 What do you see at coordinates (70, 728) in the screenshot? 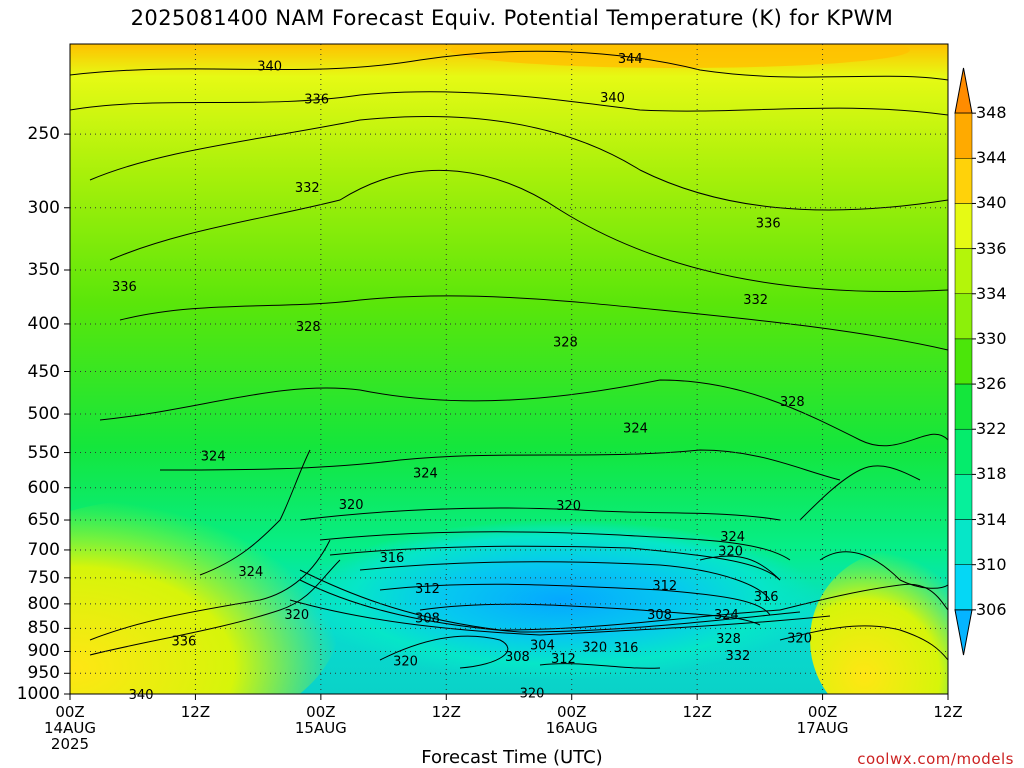
I see `x-tick-label: 14AUG` at bounding box center [70, 728].